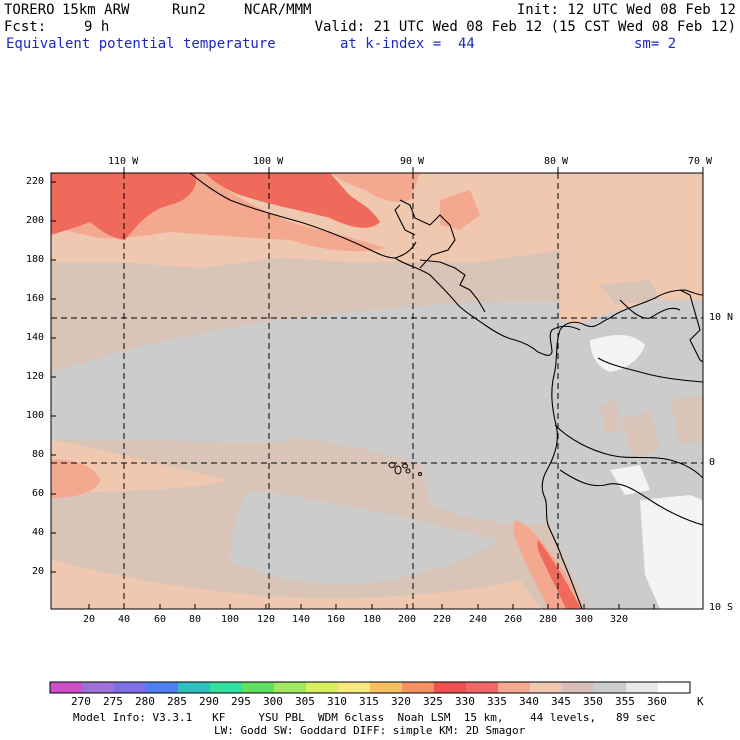  What do you see at coordinates (241, 701) in the screenshot?
I see `colorbar-label: 295` at bounding box center [241, 701].